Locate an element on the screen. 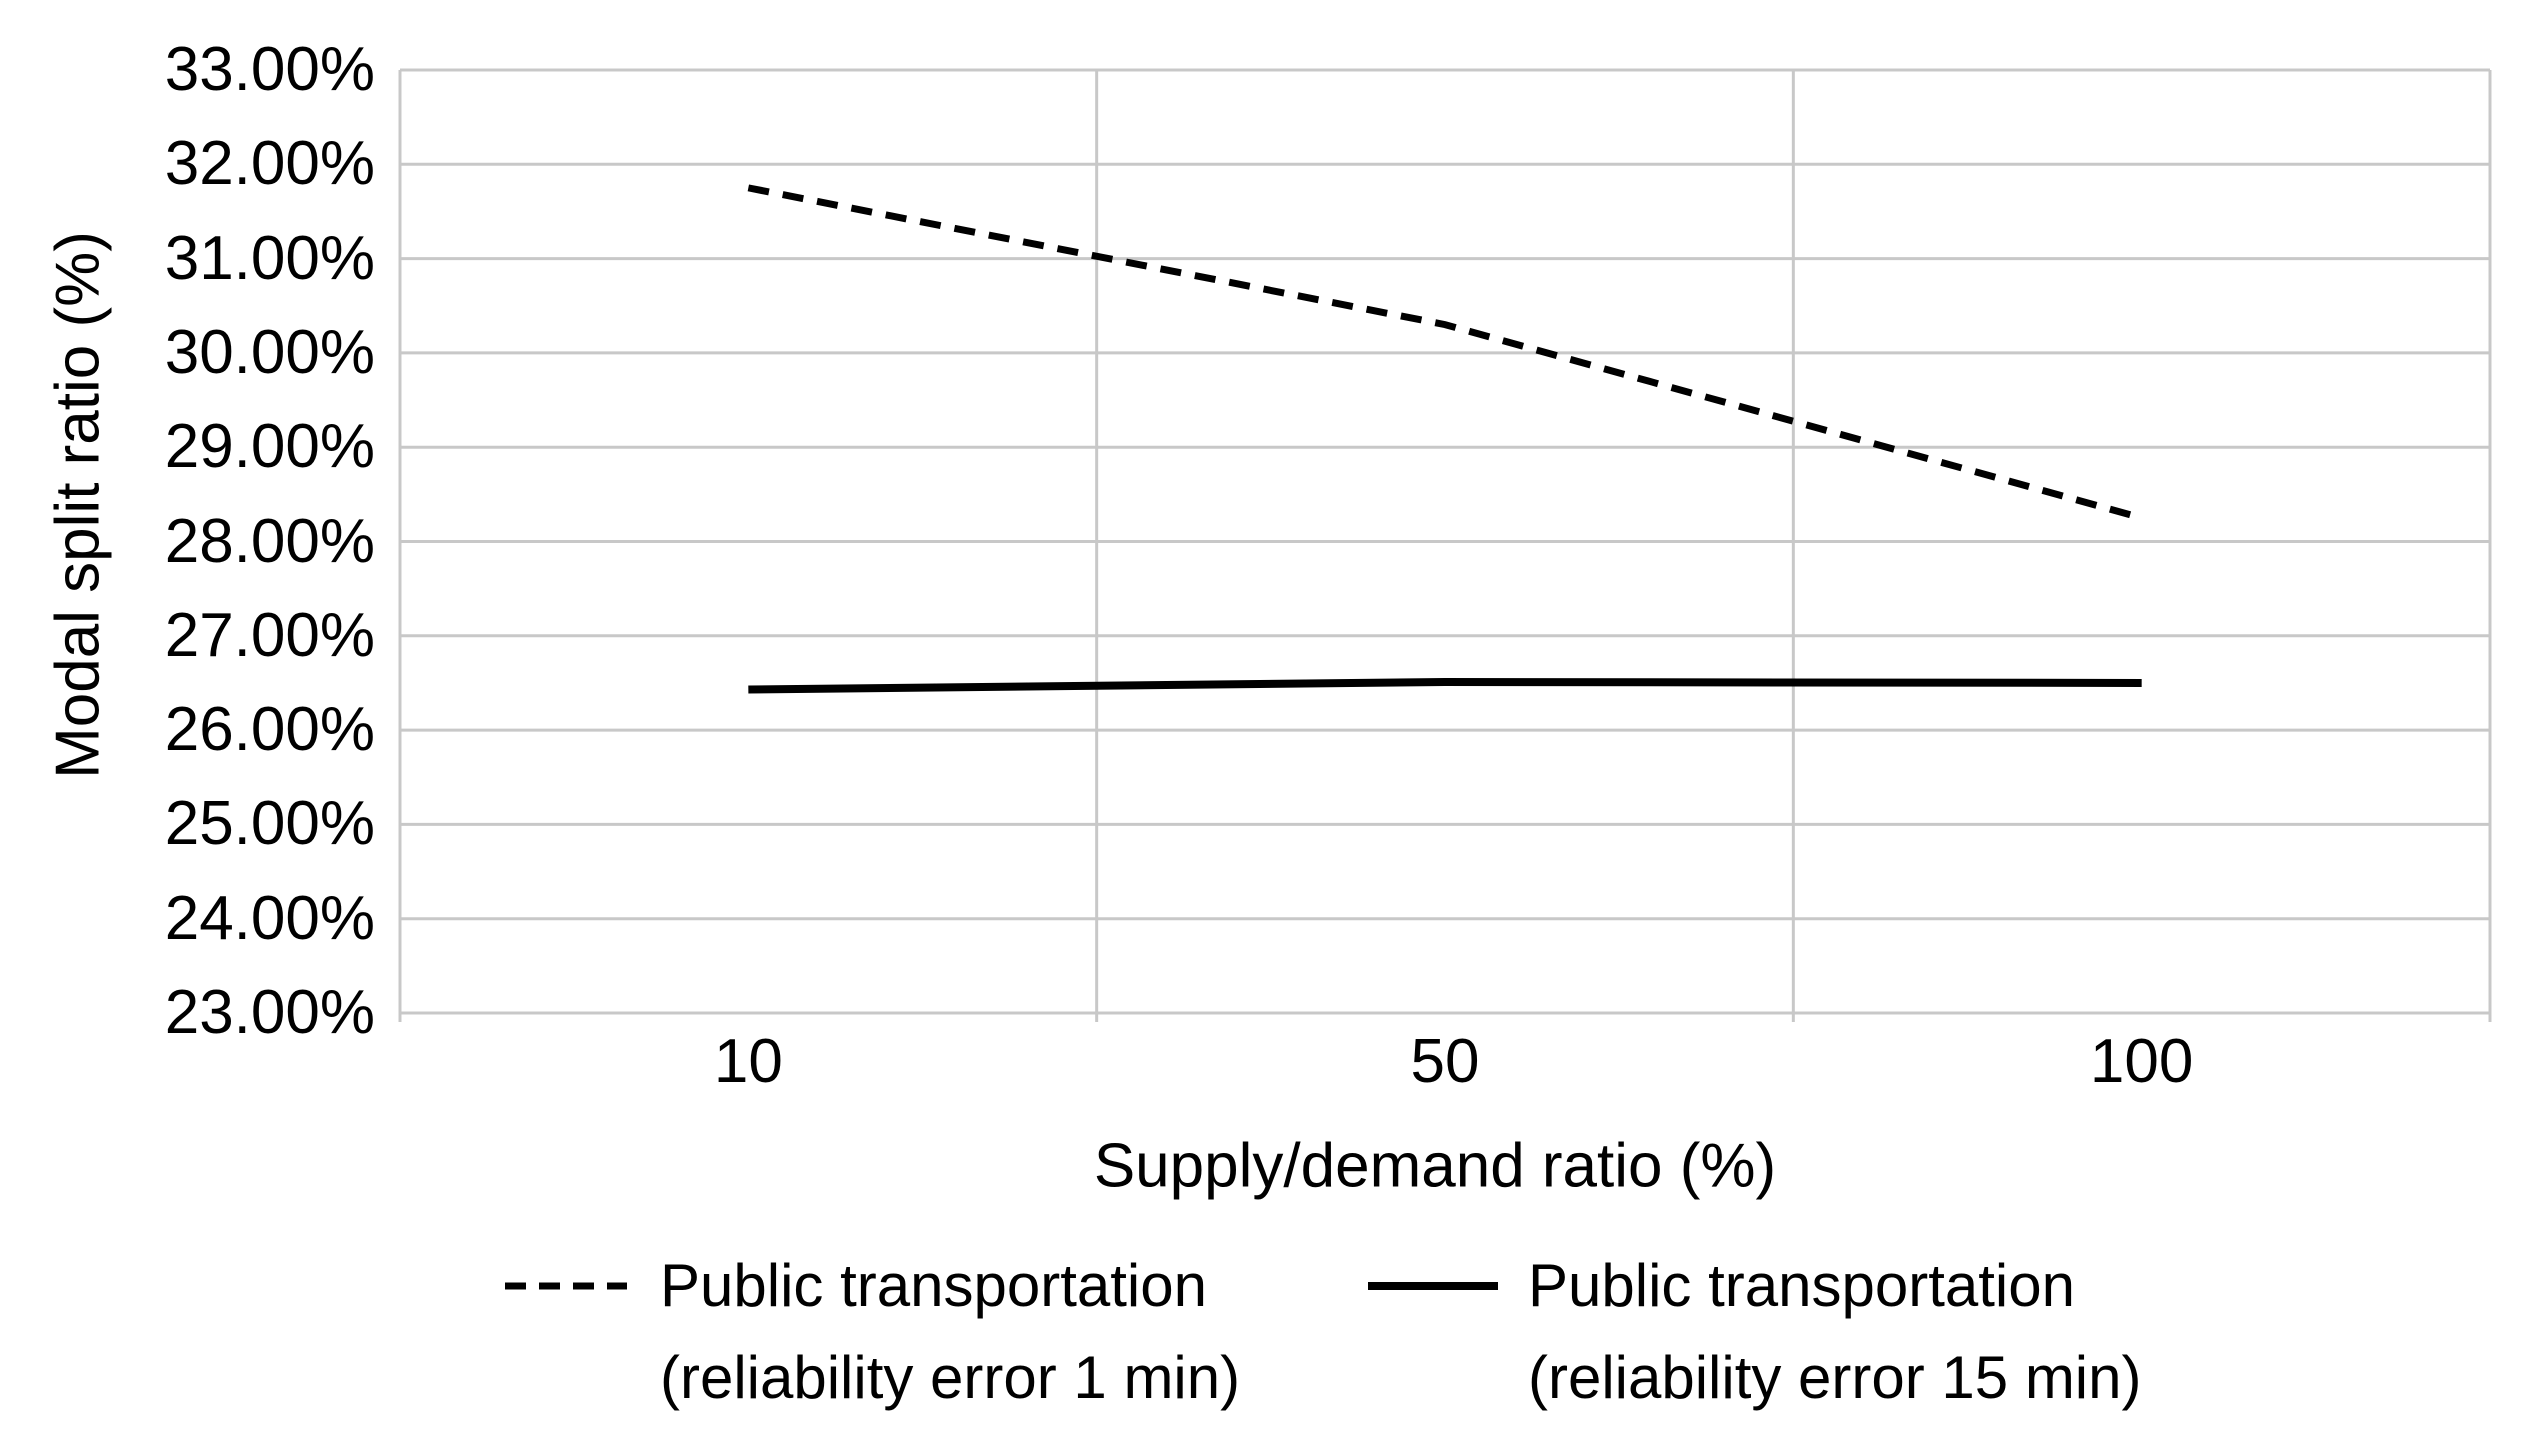  legend-label-line2: (reliability error 1 min) is located at coordinates (950, 1377).